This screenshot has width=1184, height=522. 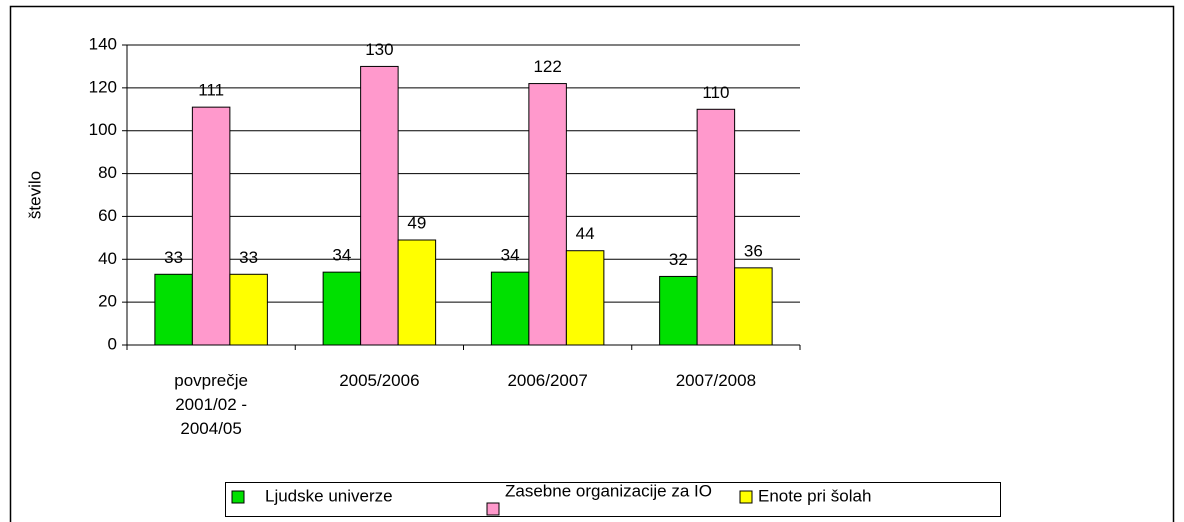 I want to click on legend-box, so click(x=613, y=499).